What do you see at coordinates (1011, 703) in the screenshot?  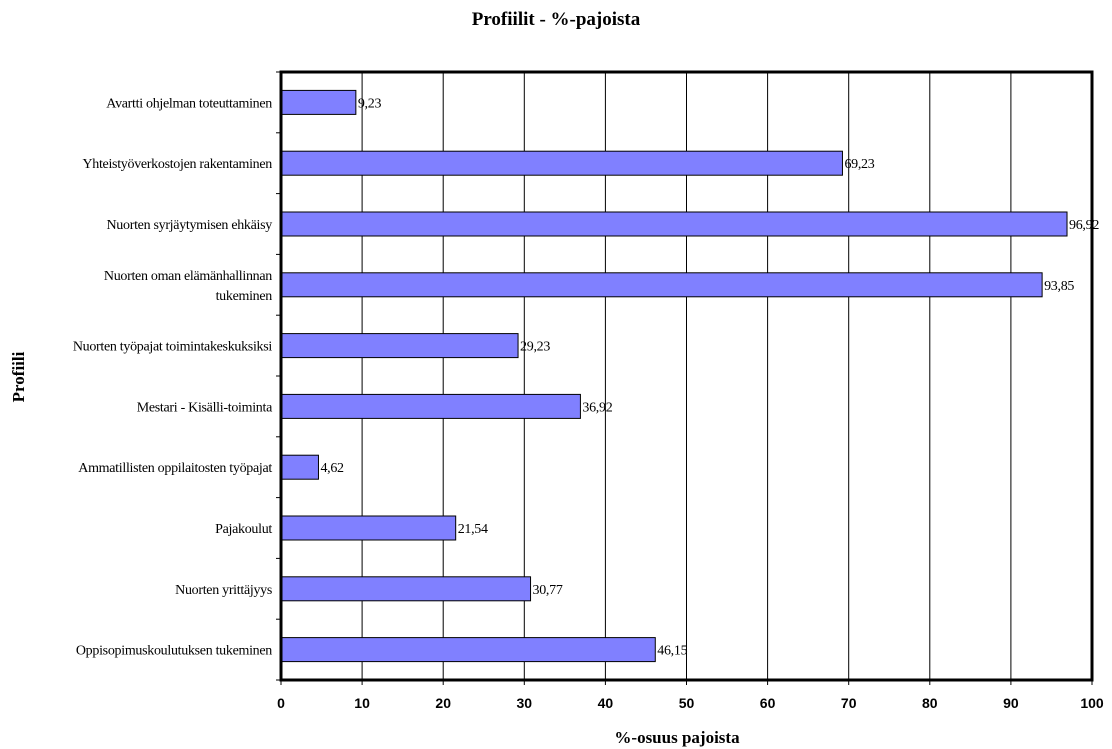 I see `x-tick-label: 90` at bounding box center [1011, 703].